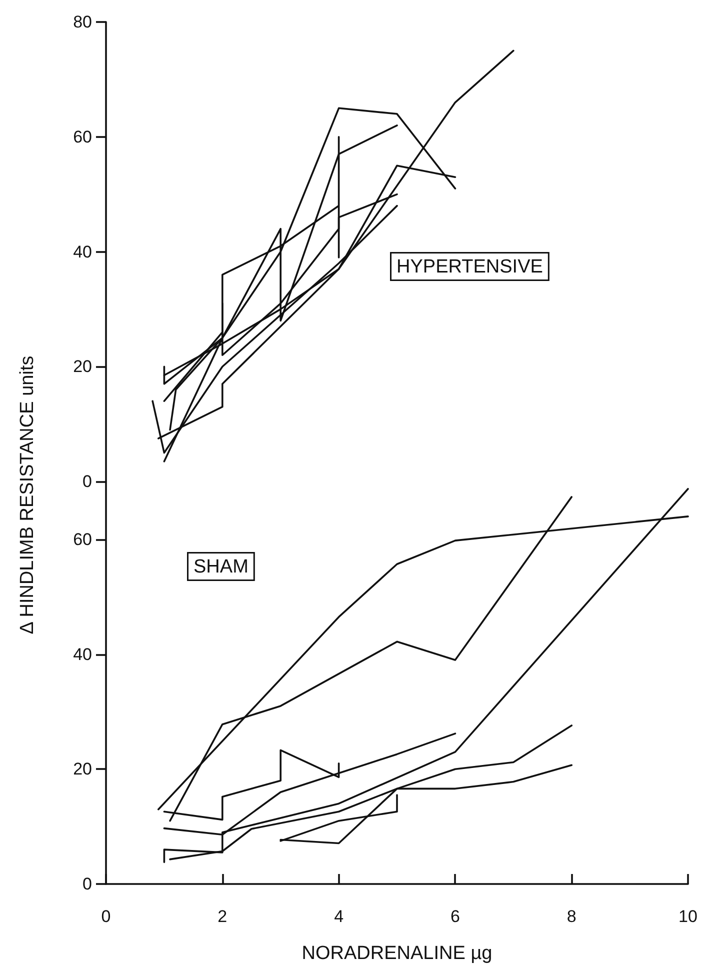 This screenshot has height=968, width=705. I want to click on x-tick-label: 2, so click(223, 916).